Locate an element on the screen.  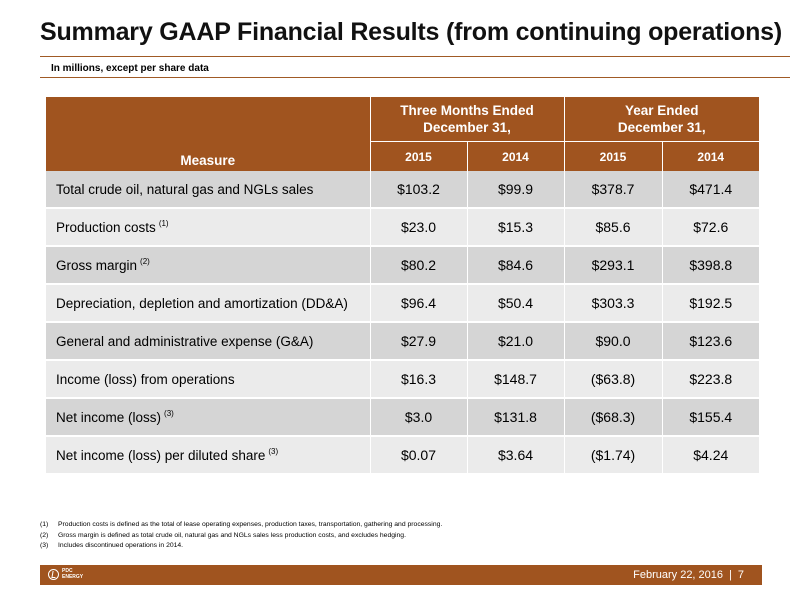
row-label: Income (loss) from operations is located at coordinates (208, 379).